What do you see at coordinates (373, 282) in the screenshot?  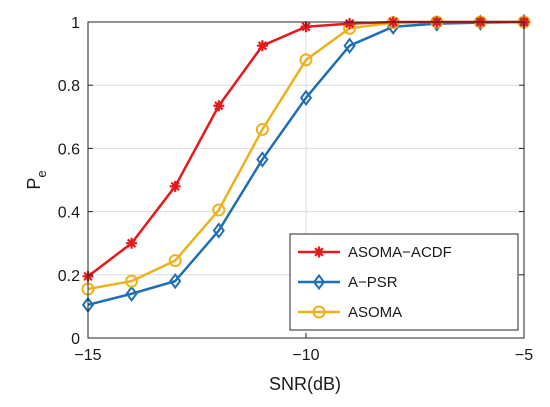 I see `legend-label: A−PSR` at bounding box center [373, 282].